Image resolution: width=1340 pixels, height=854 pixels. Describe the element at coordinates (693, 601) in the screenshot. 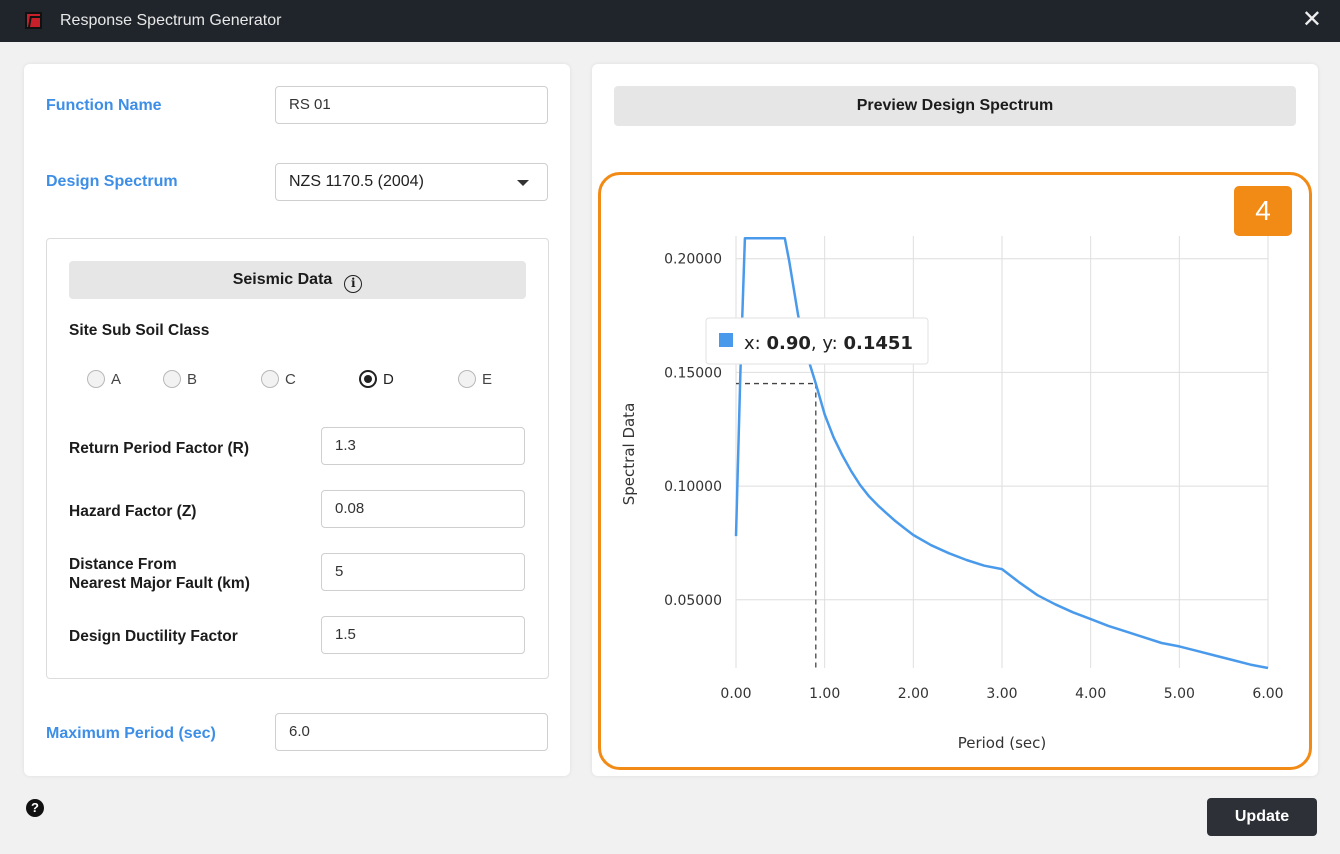

I see `y-tick-label: 0.05000` at that location.